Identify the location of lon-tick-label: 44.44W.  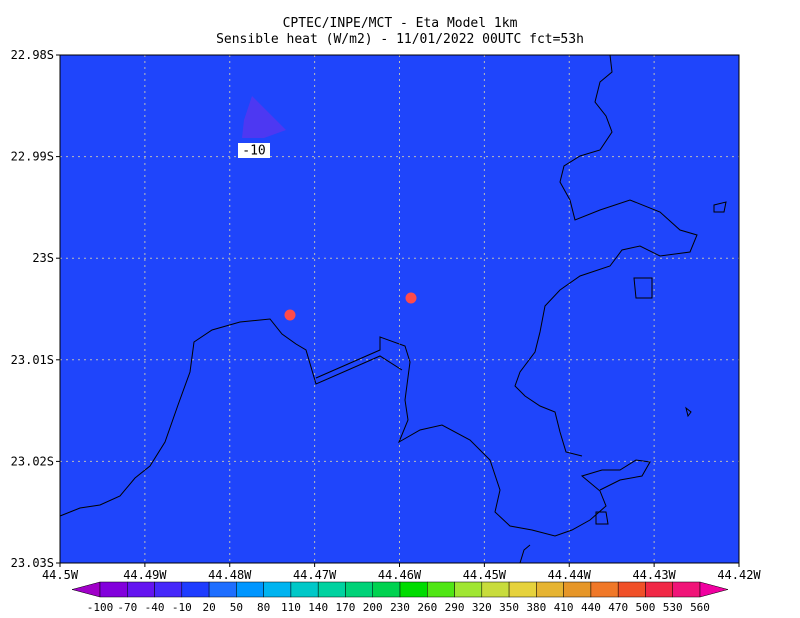
(570, 575).